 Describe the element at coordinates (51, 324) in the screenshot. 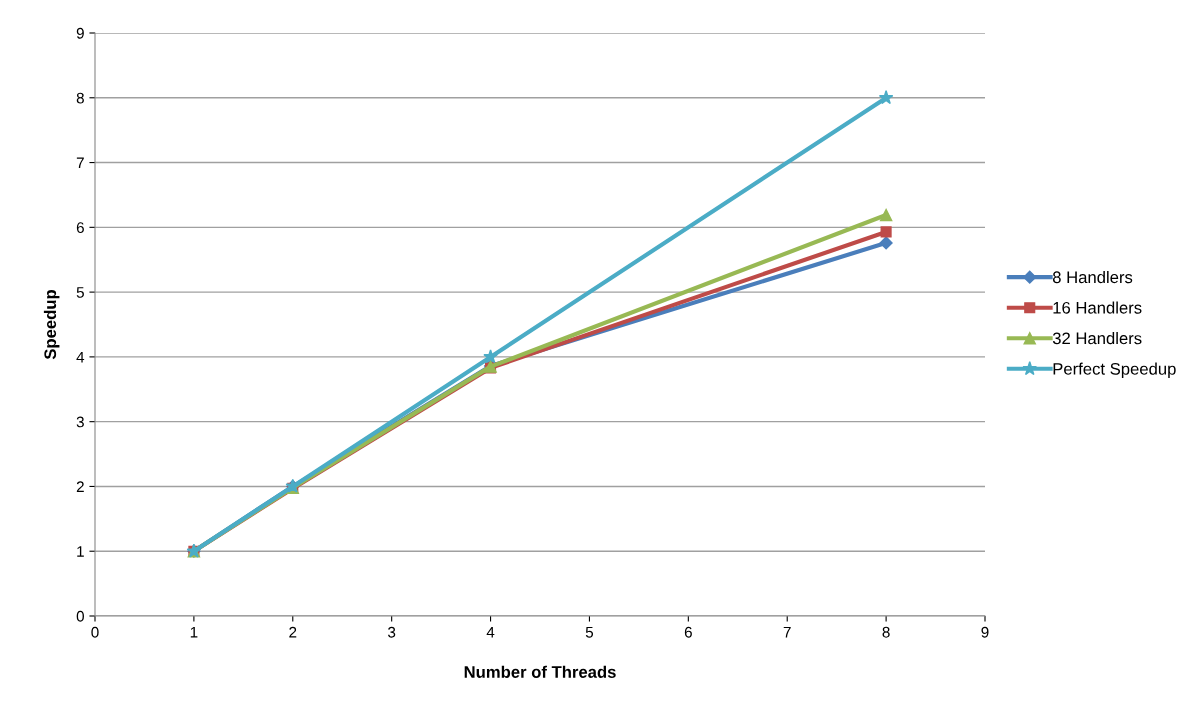

I see `y-axis-title: Speedup` at that location.